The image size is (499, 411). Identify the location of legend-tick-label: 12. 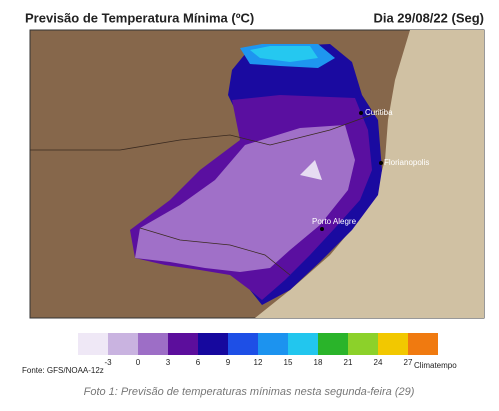
(258, 362).